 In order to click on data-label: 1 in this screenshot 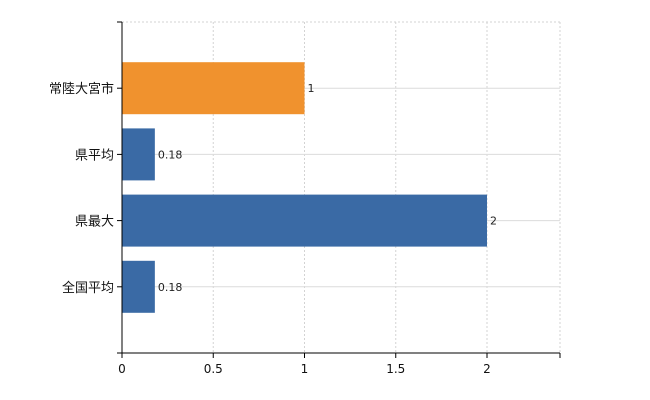, I will do `click(311, 88)`.